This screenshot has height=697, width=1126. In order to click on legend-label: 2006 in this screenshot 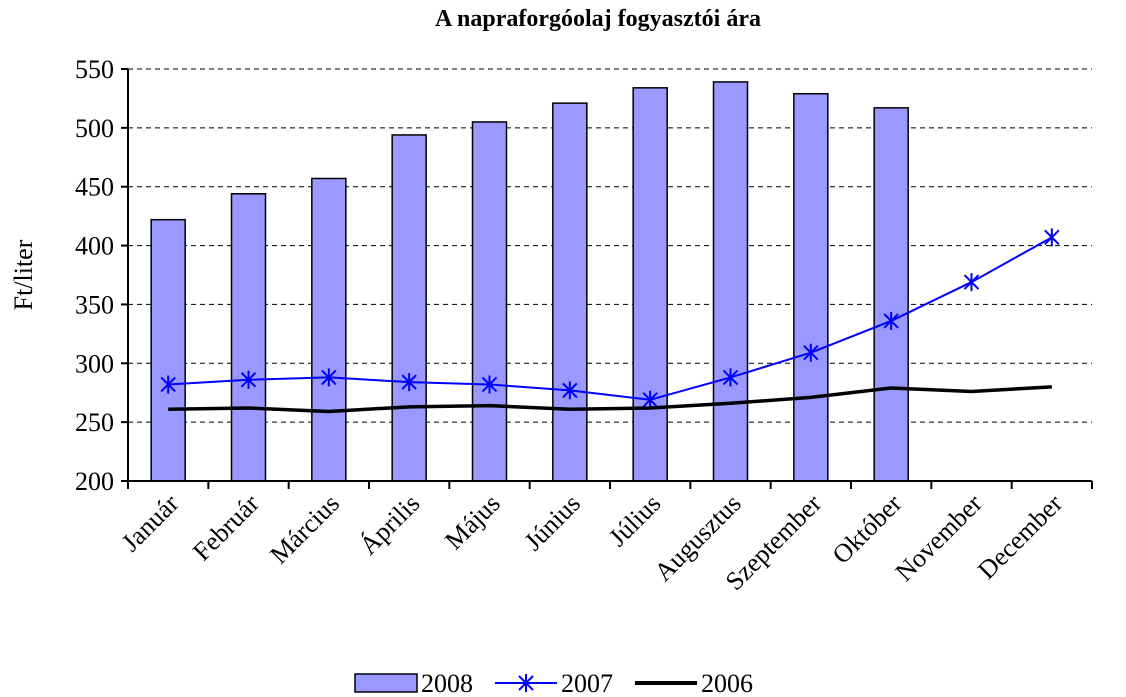, I will do `click(727, 683)`.